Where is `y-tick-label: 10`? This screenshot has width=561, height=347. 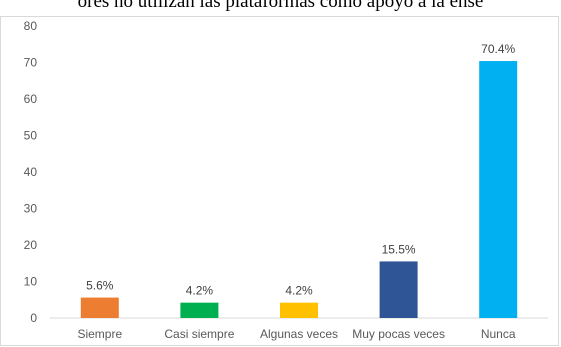
y-tick-label: 10 is located at coordinates (31, 282).